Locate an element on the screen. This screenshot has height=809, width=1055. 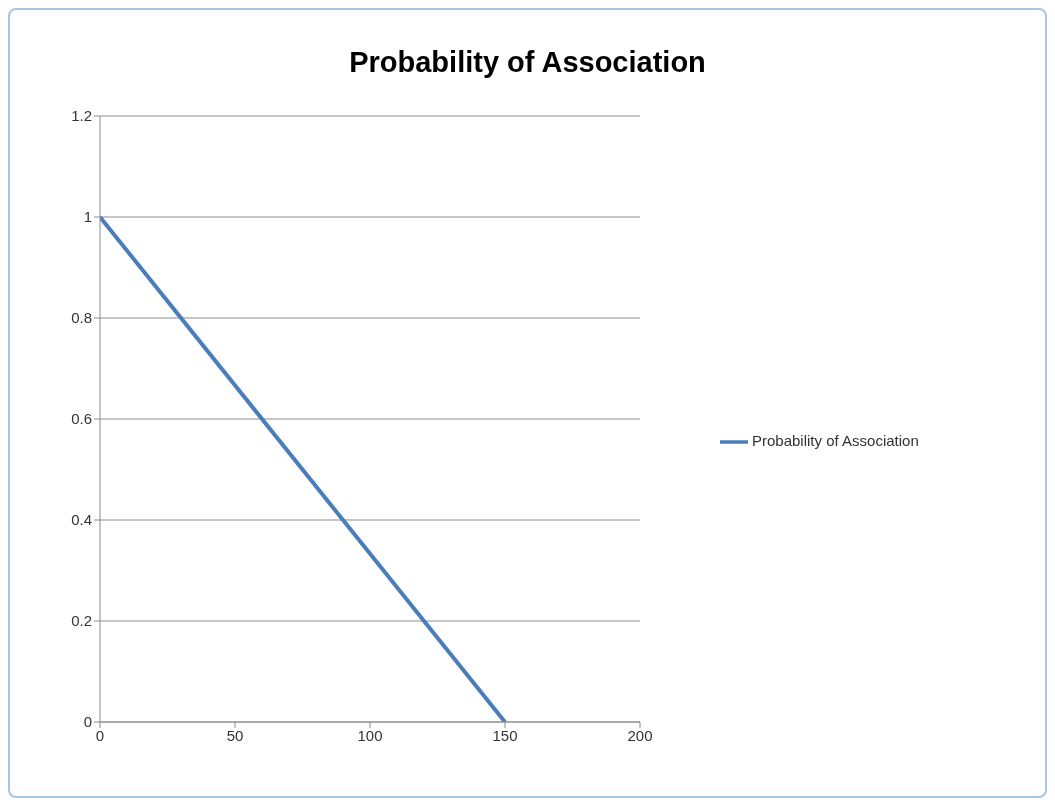
x-tick-label: 200 is located at coordinates (640, 735).